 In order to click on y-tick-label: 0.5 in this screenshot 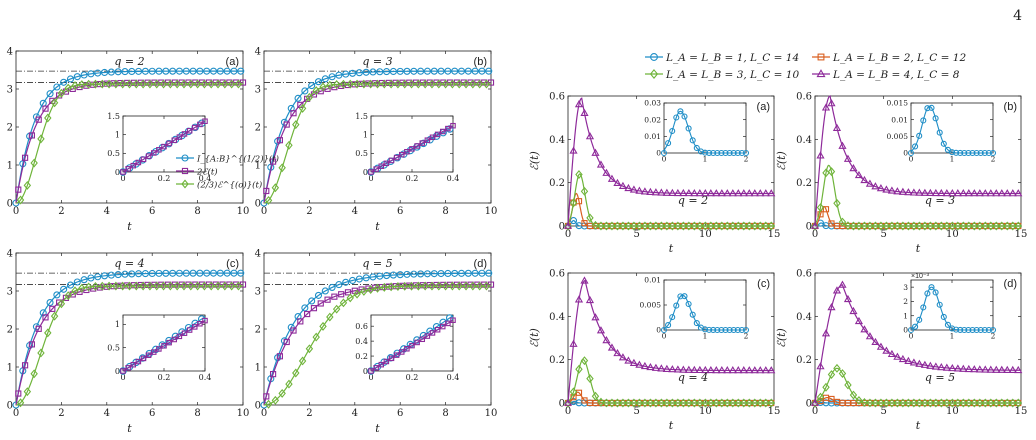, I will do `click(113, 347)`.